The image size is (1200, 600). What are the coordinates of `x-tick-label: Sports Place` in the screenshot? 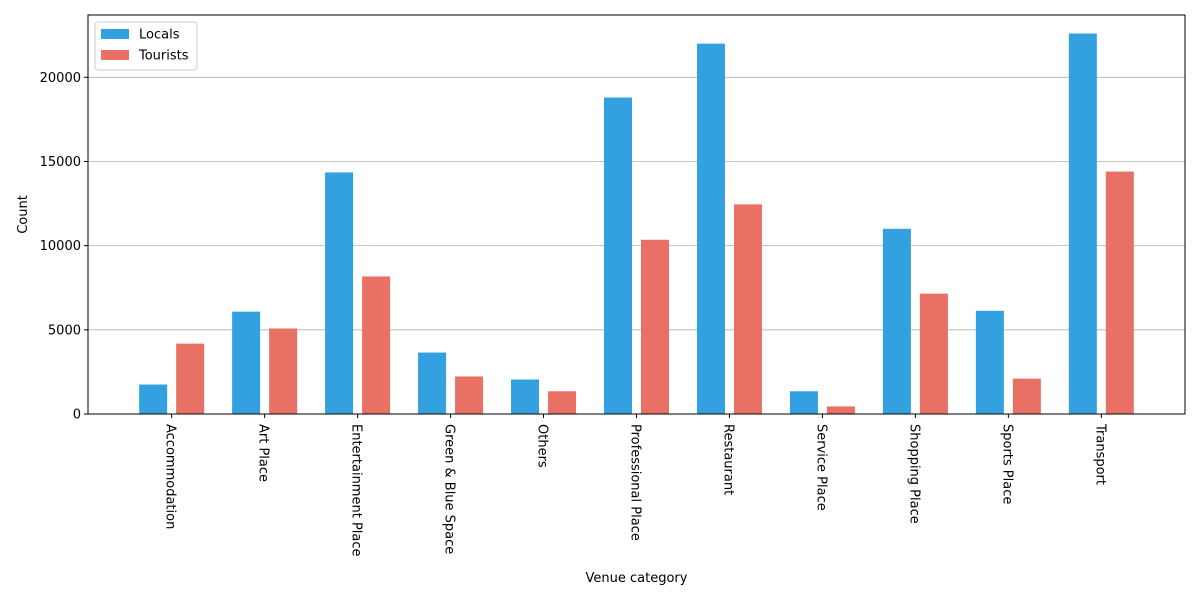 It's located at (1006, 464).